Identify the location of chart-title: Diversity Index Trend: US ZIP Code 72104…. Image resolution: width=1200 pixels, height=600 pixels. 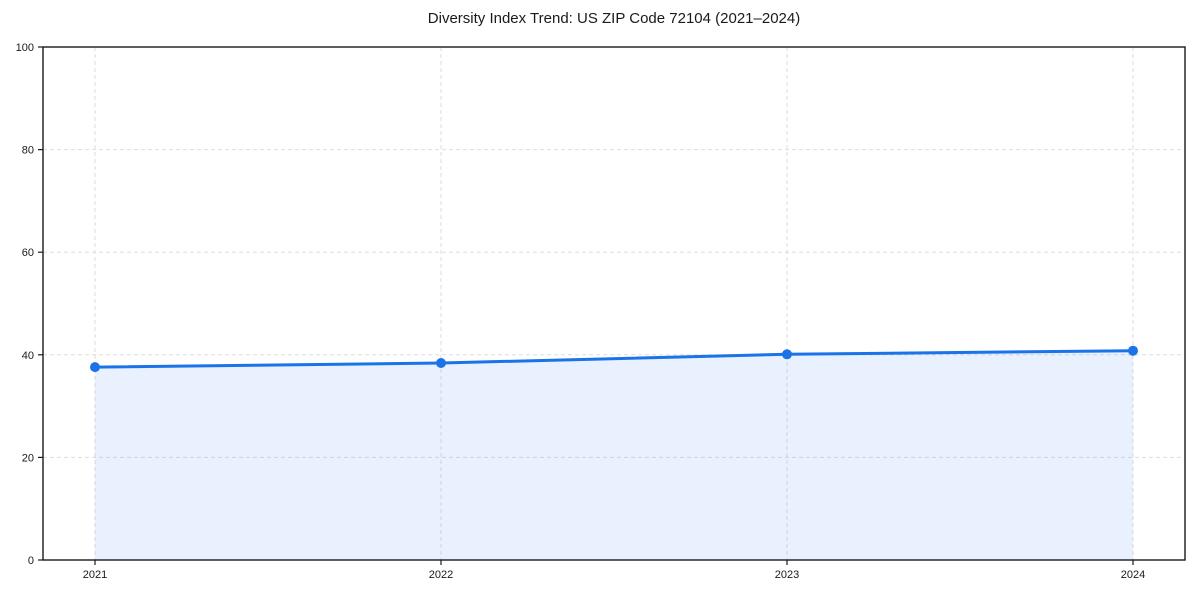
(614, 18).